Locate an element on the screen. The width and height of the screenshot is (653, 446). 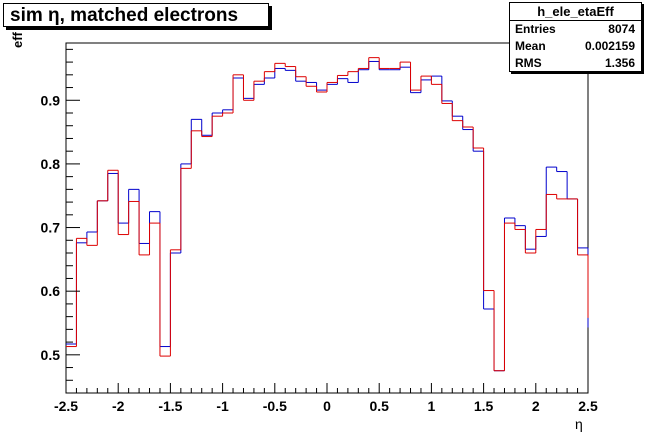
stats-key: Entries is located at coordinates (535, 29).